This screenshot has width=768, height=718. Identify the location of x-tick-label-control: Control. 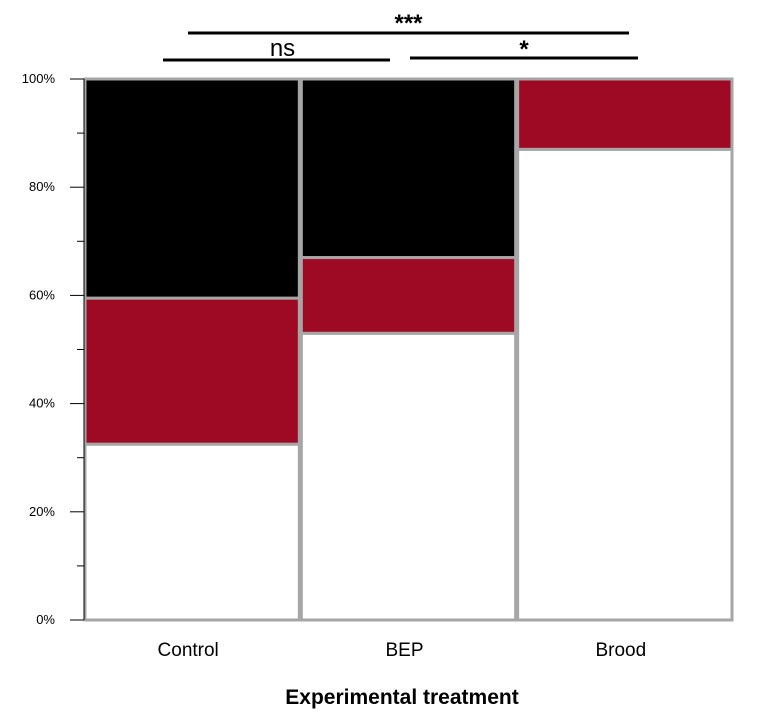
(188, 650).